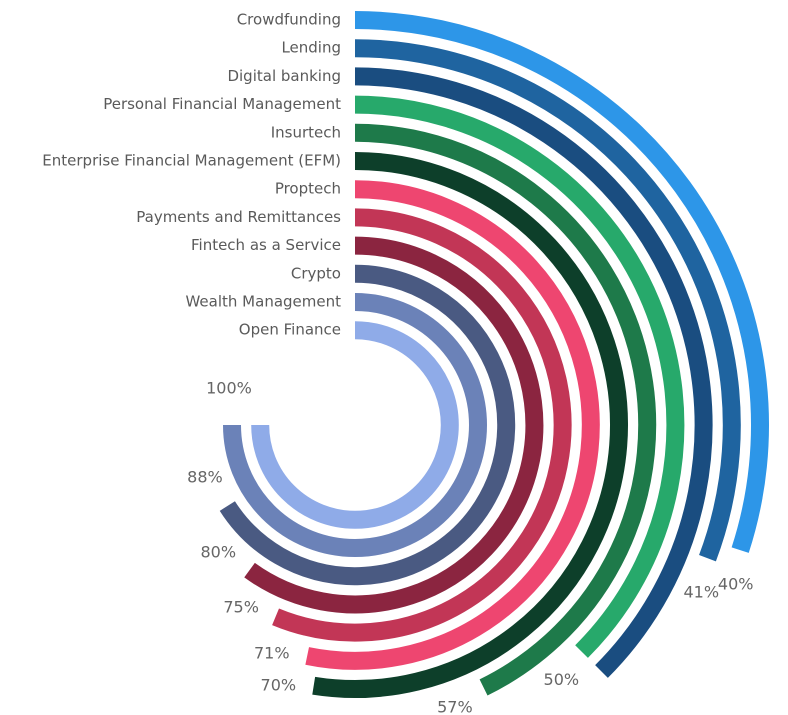 Image resolution: width=788 pixels, height=715 pixels. I want to click on category-label: Personal Financial Management, so click(222, 104).